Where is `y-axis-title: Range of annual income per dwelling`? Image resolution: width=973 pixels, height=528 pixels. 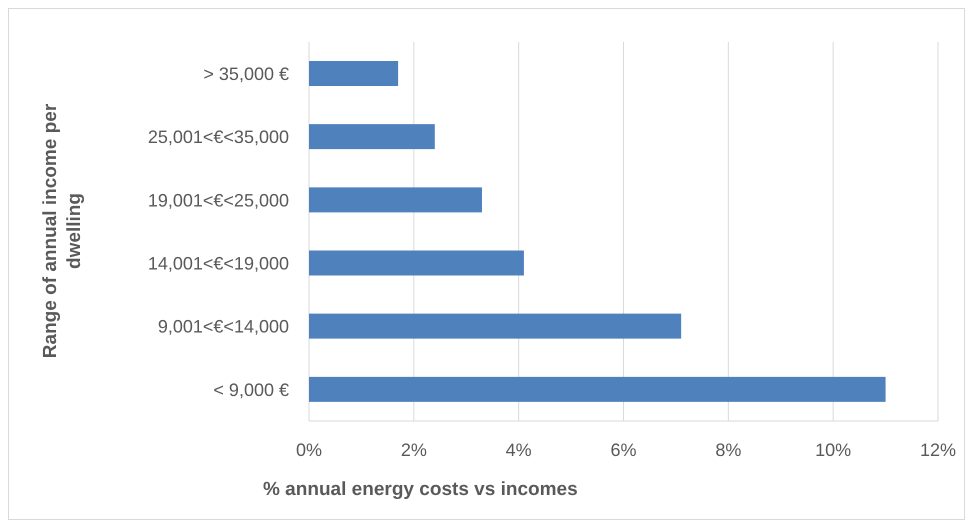 y-axis-title: Range of annual income per dwelling is located at coordinates (62, 231).